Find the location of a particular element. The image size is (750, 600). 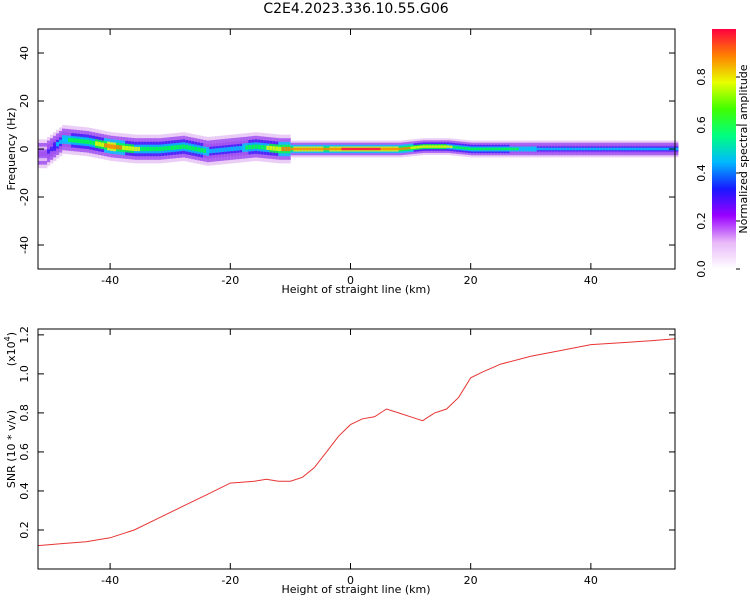

snr-y-tick-label: 1.0 is located at coordinates (24, 374).